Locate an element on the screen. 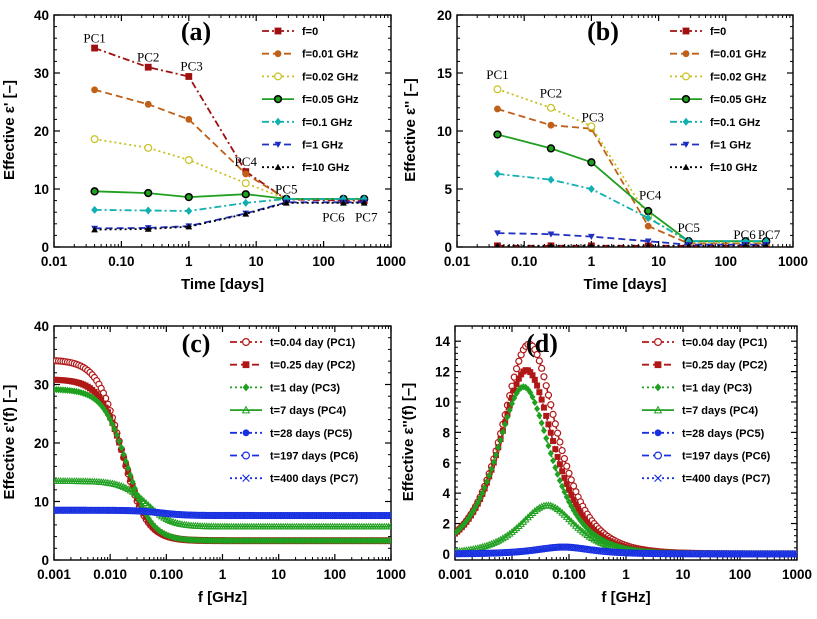 Image resolution: width=817 pixels, height=619 pixels. x-tick-label: 1000 is located at coordinates (797, 574).